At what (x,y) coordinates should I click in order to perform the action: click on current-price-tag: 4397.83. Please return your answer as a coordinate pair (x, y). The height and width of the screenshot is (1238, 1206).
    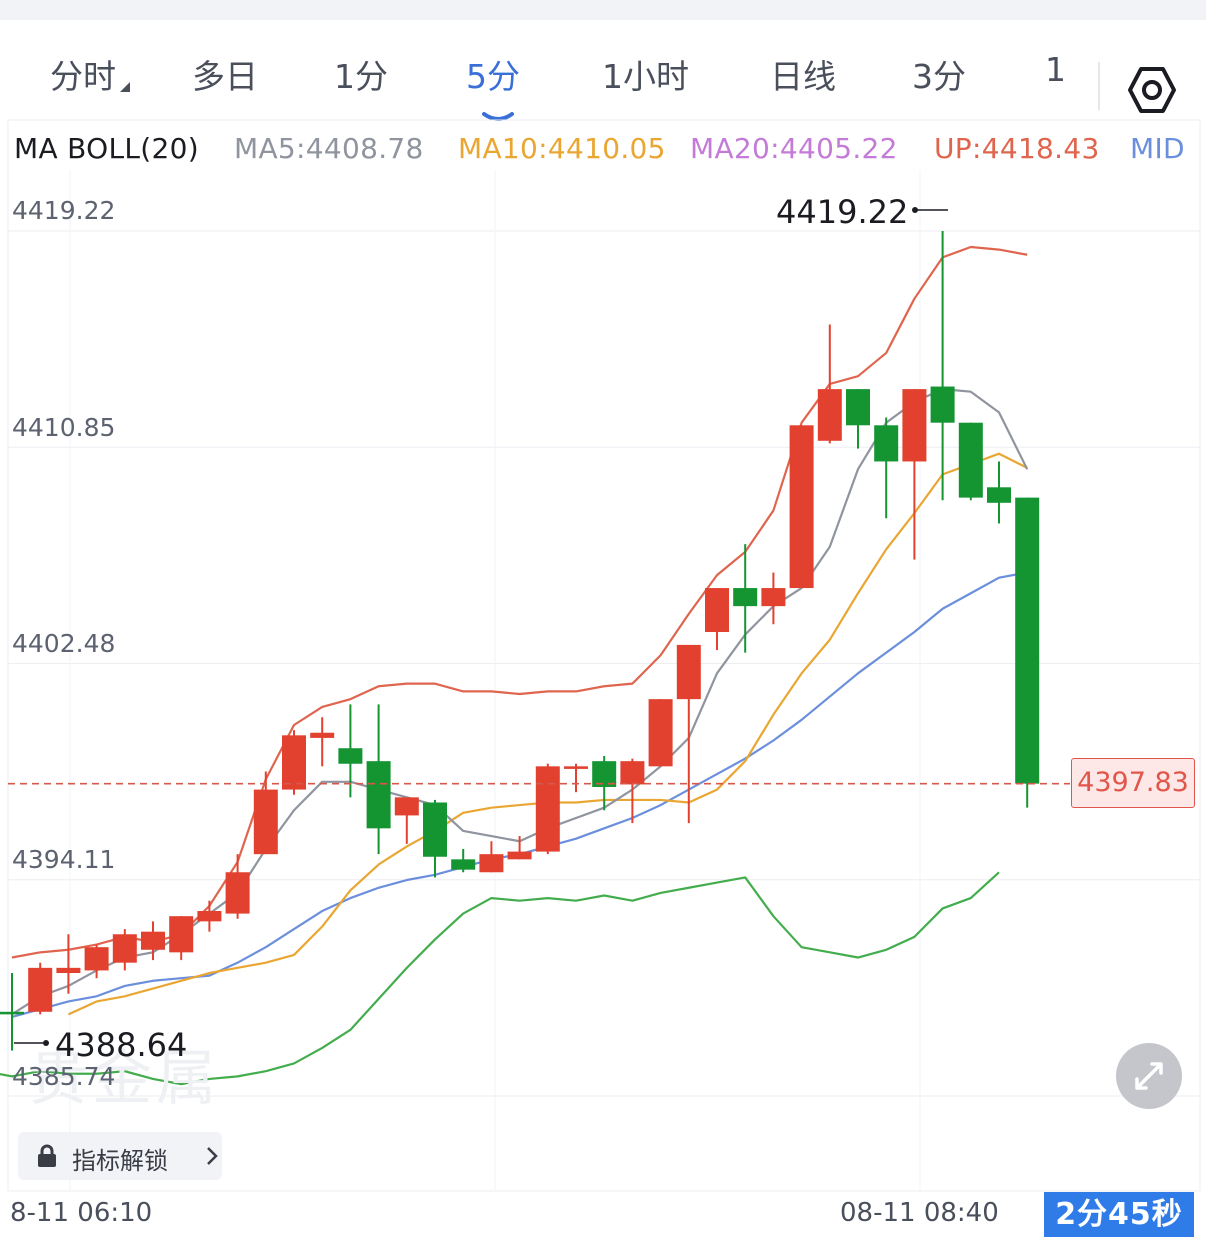
    Looking at the image, I should click on (1133, 783).